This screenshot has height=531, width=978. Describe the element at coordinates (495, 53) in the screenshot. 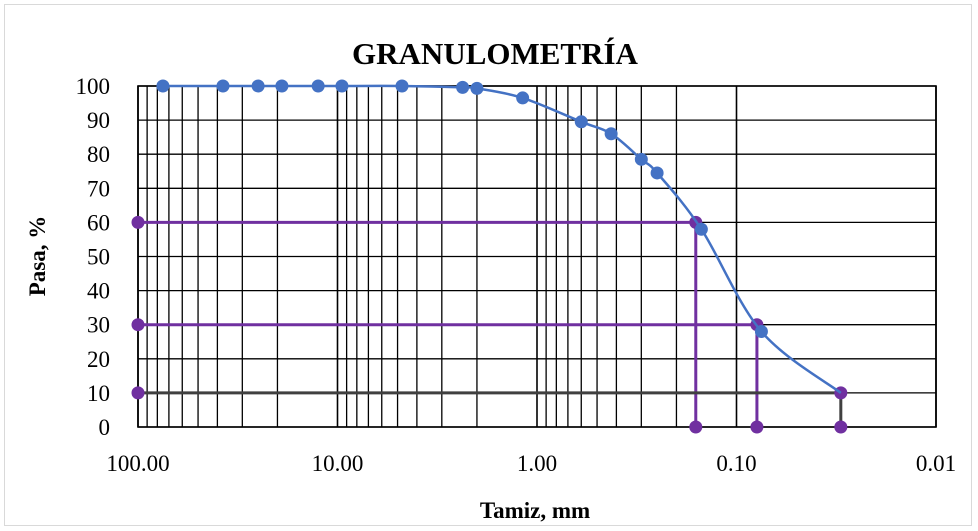

I see `chart-title: GRANULOMETRÍA` at that location.